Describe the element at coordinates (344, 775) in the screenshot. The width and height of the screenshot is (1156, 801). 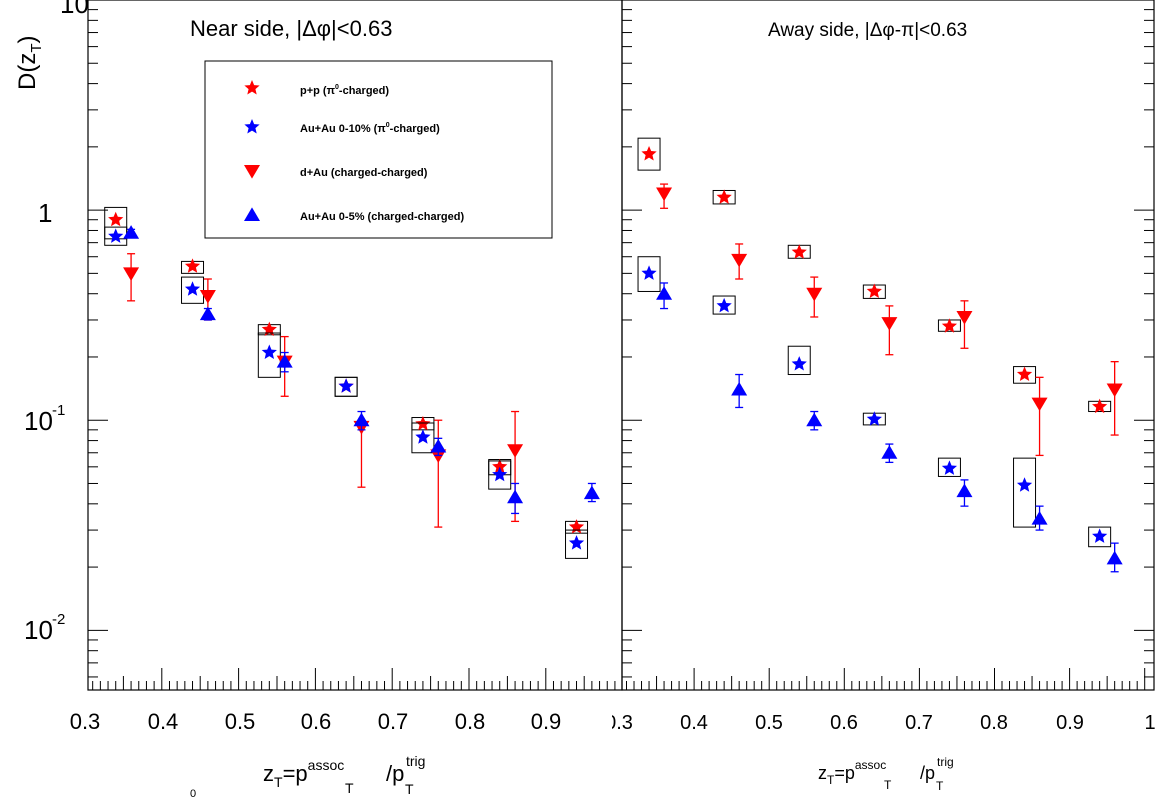
I see `near-x-axis-title: zT=passoc T /p trig T` at that location.